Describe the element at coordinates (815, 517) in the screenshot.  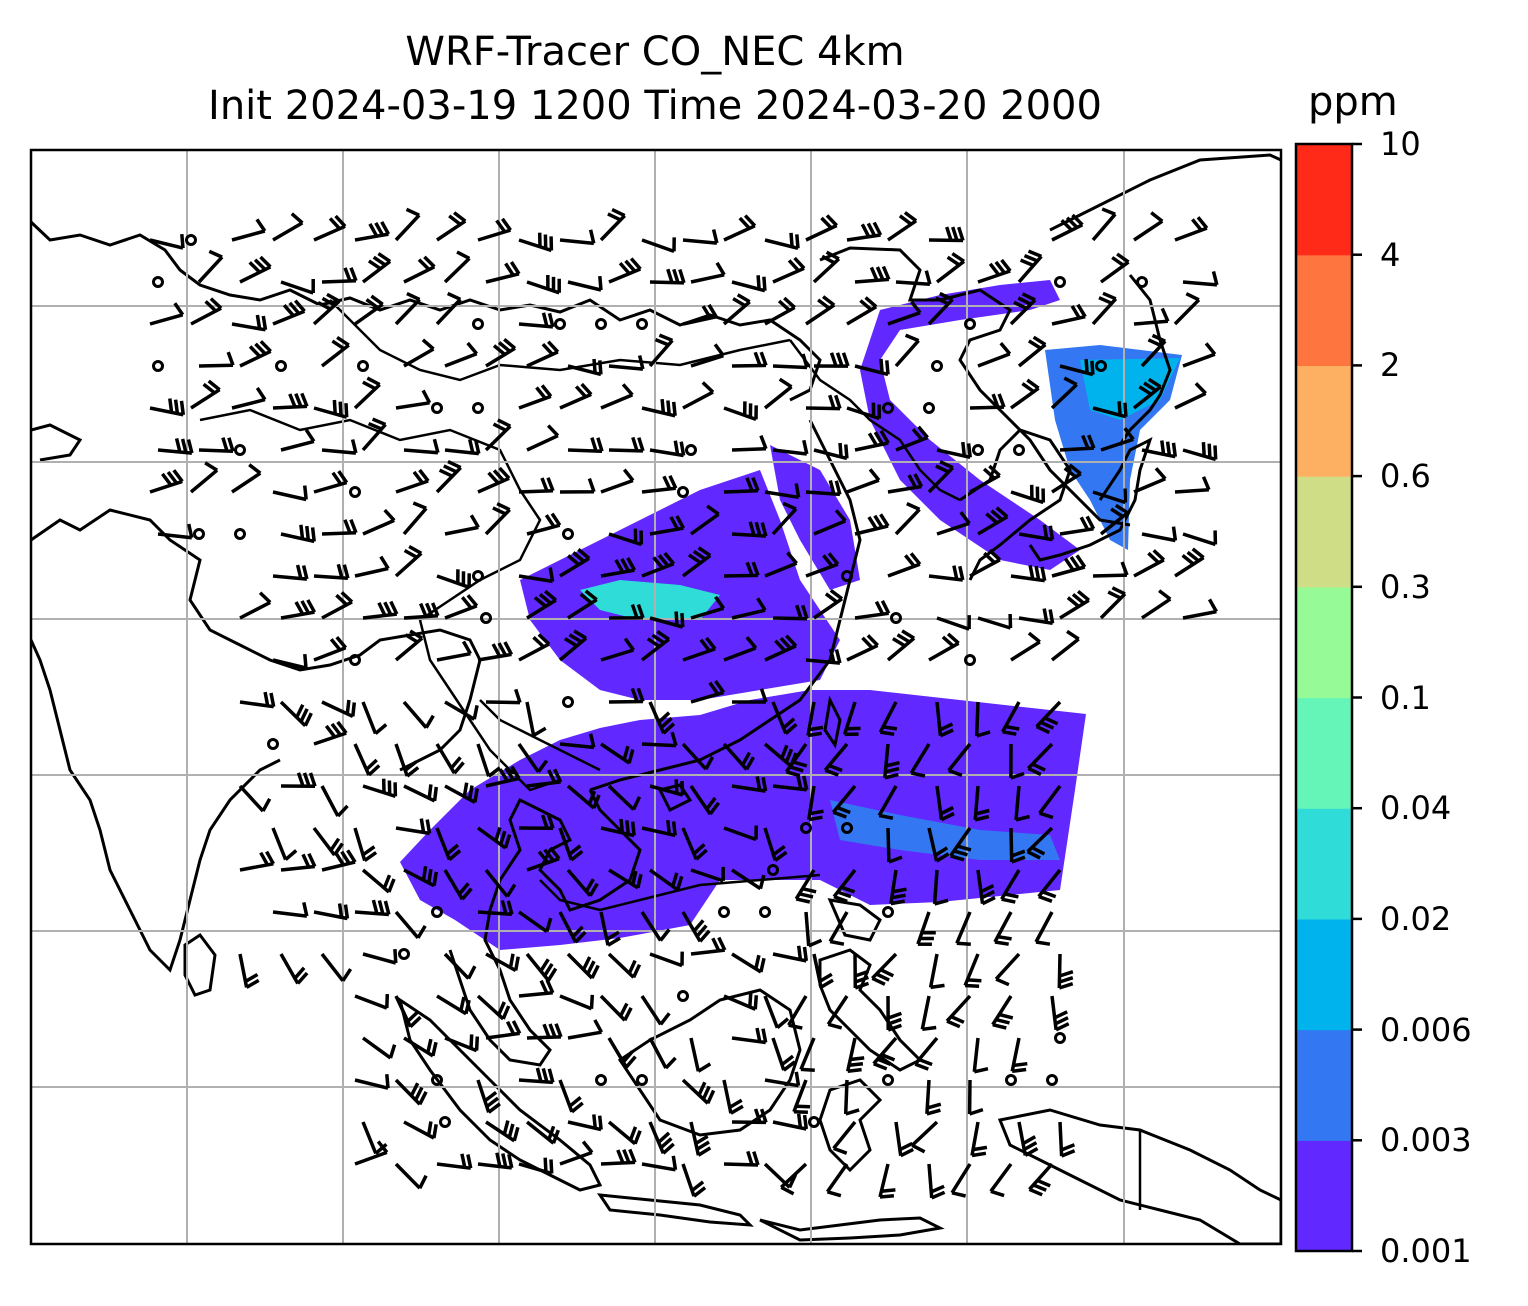
I see `plume-east-band` at that location.